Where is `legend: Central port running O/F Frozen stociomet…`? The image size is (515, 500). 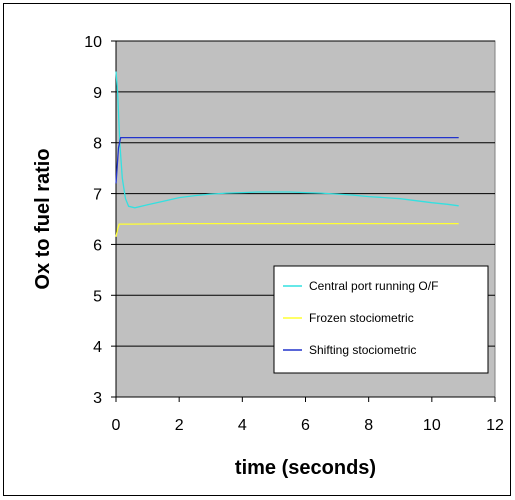 legend: Central port running O/F Frozen stociomet… is located at coordinates (381, 319).